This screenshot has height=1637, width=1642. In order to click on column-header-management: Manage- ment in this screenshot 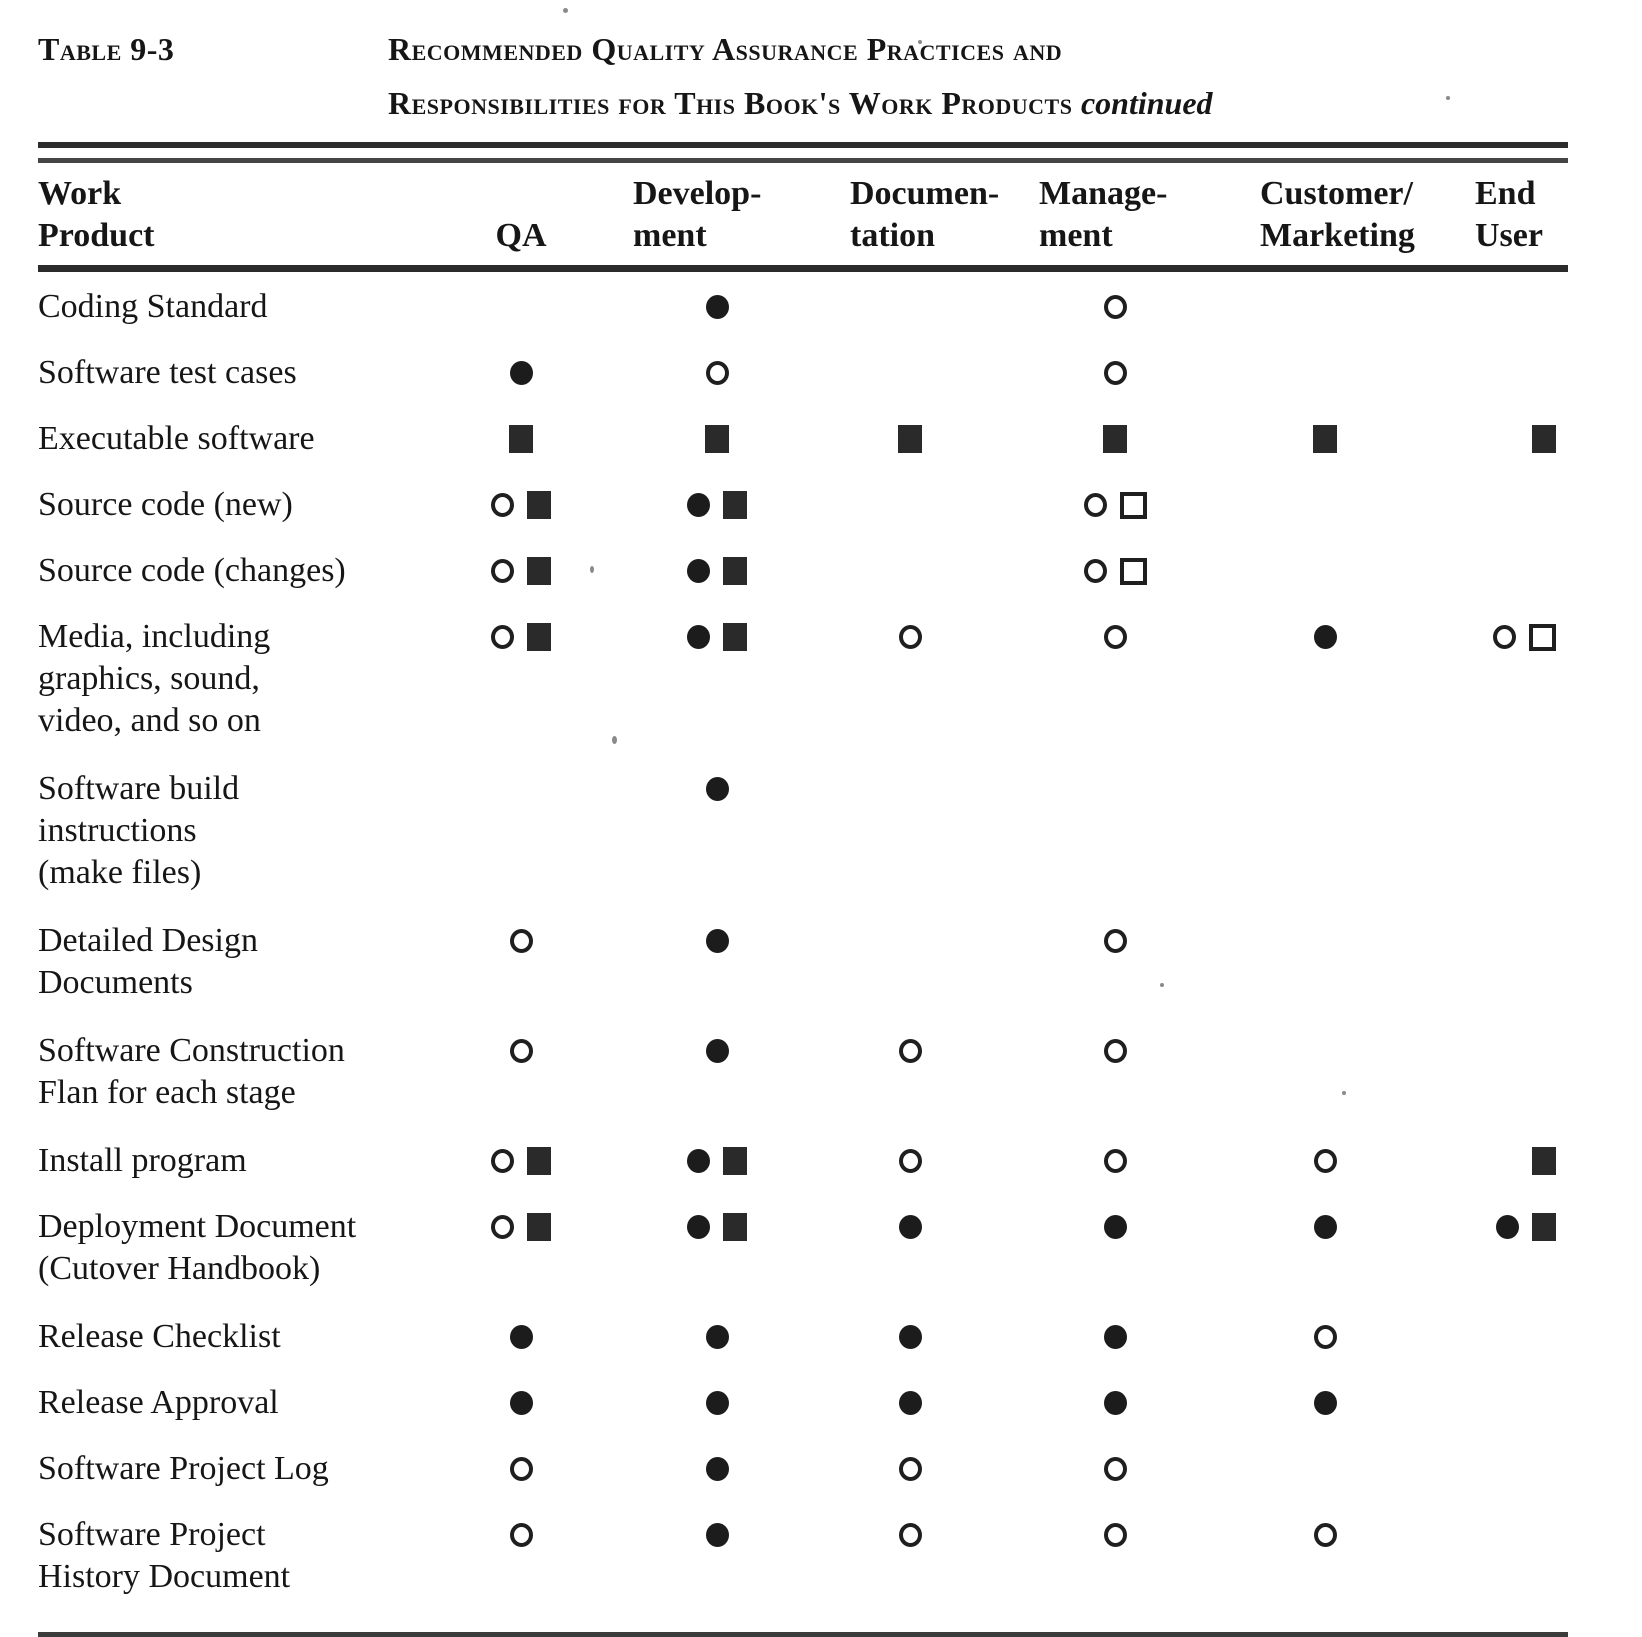, I will do `click(1115, 217)`.